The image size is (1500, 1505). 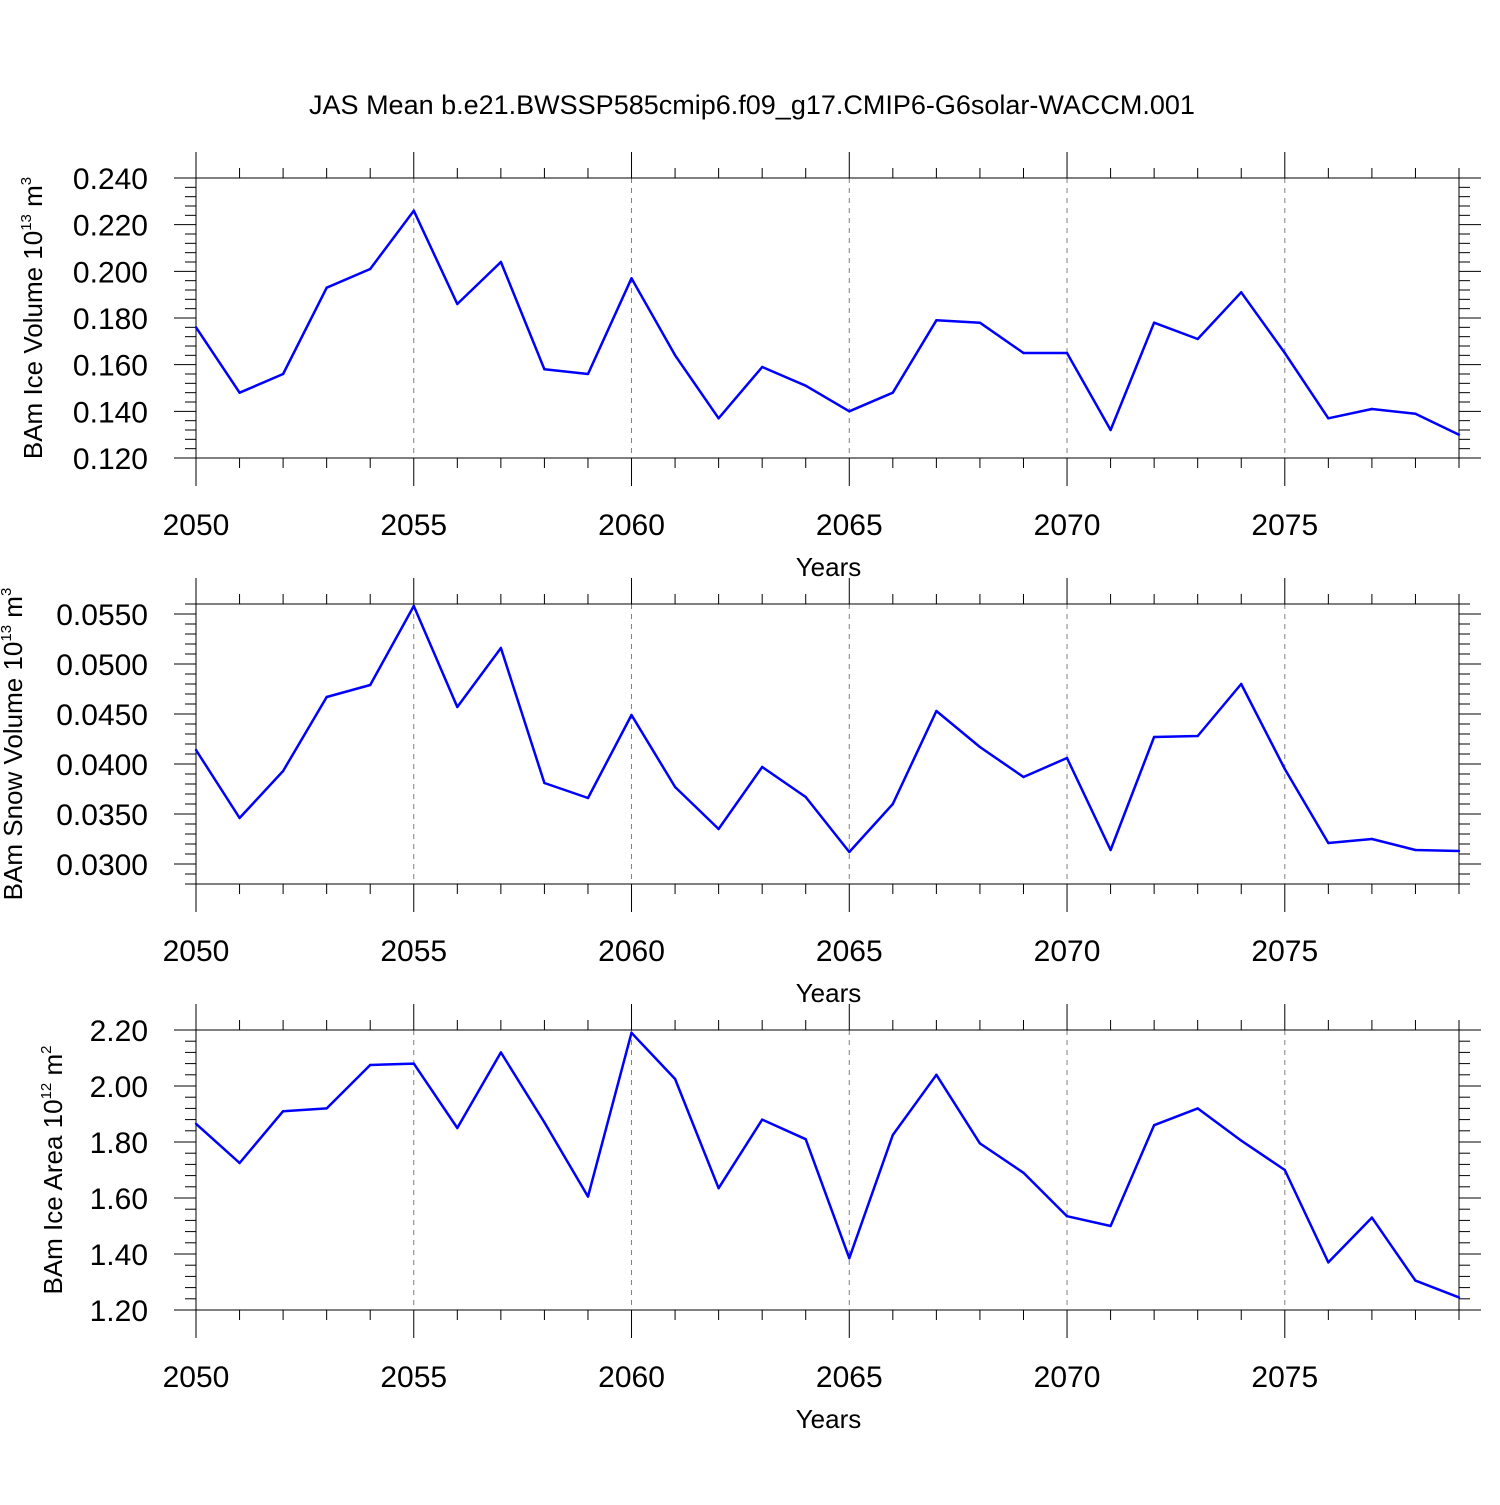 What do you see at coordinates (46, 1049) in the screenshot?
I see `y-axis-title-unit-exponent: 2` at bounding box center [46, 1049].